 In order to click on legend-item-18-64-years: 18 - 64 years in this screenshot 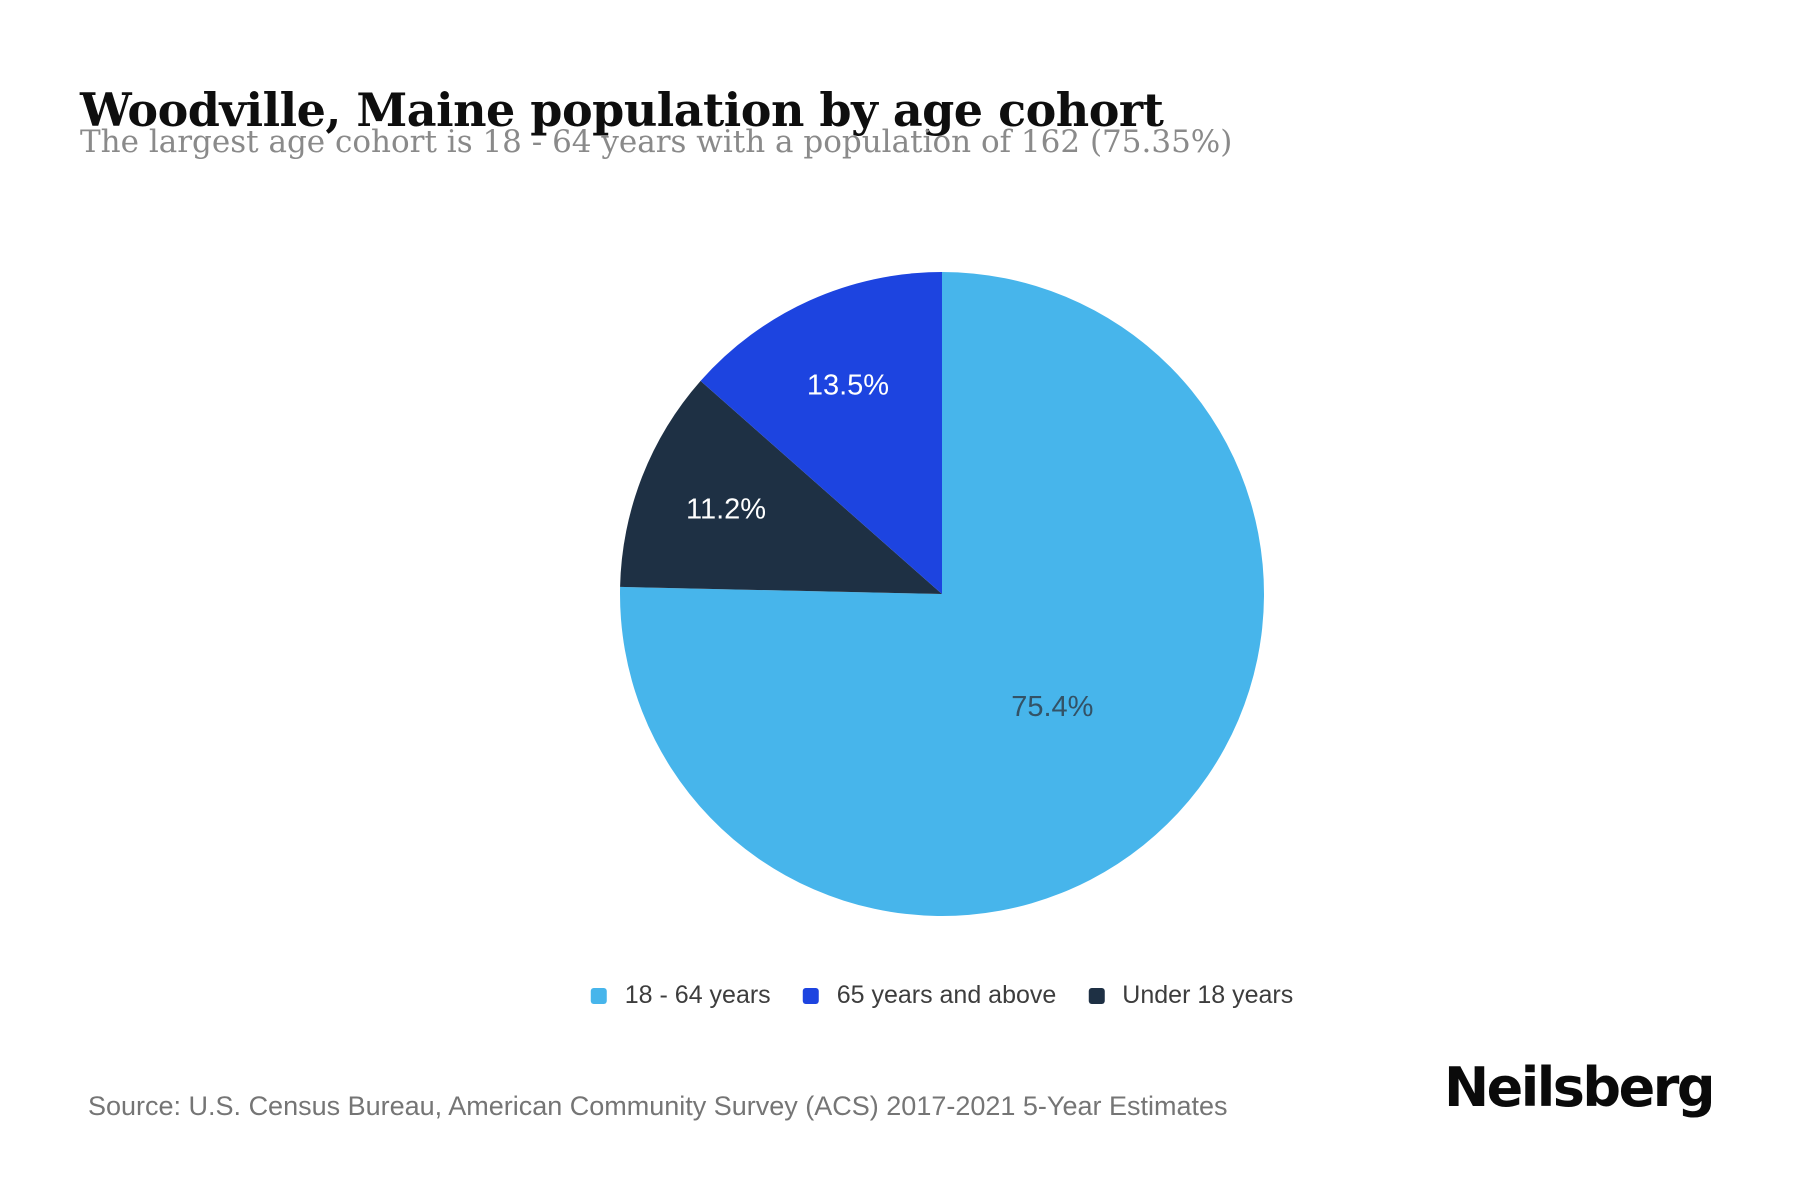, I will do `click(680, 995)`.